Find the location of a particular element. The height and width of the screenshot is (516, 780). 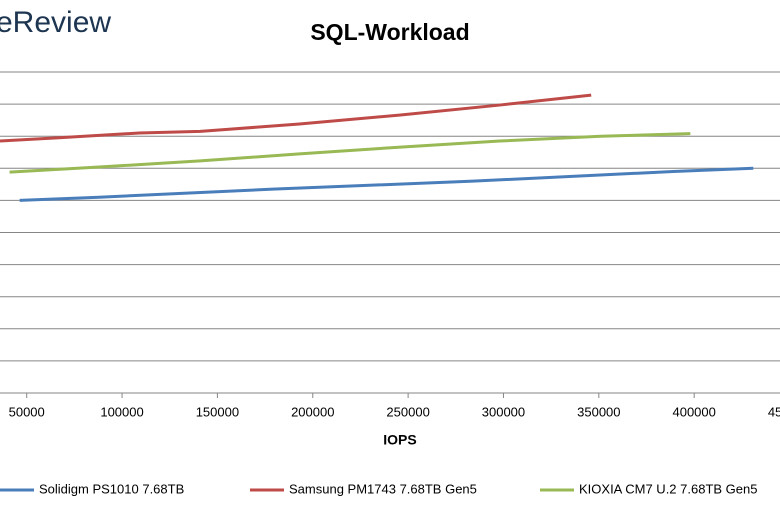

x-tick-label: 350000 is located at coordinates (598, 411).